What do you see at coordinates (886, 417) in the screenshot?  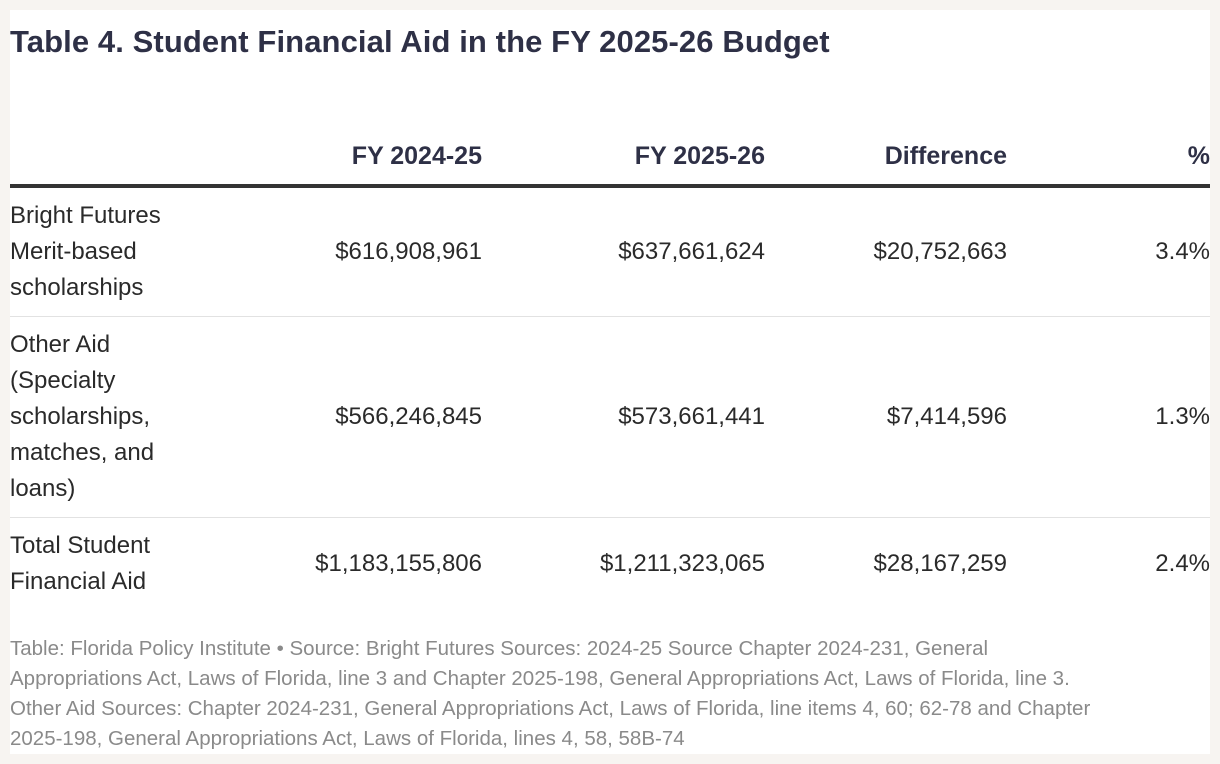 I see `cell-difference: $7,414,596` at bounding box center [886, 417].